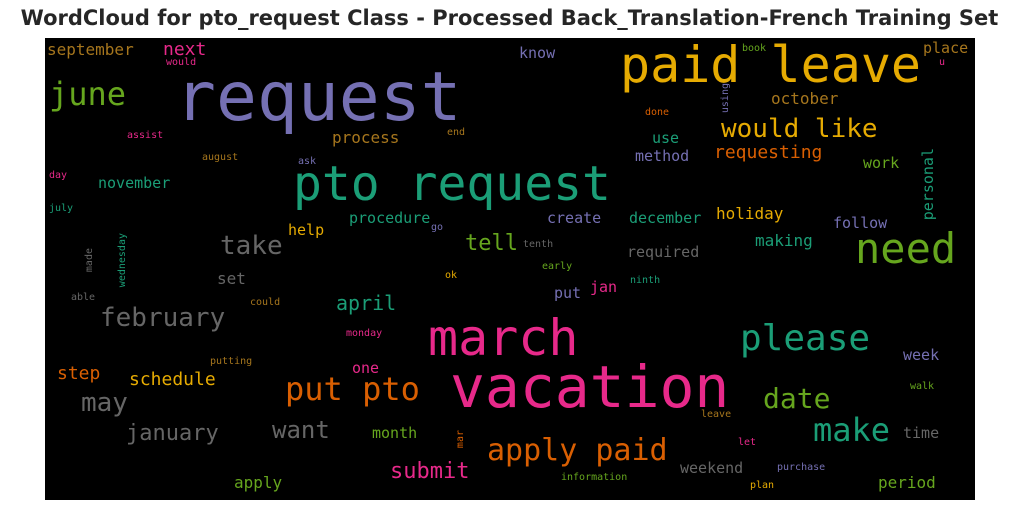 This screenshot has width=1019, height=511. Describe the element at coordinates (352, 389) in the screenshot. I see `word-put-pto: put pto` at that location.